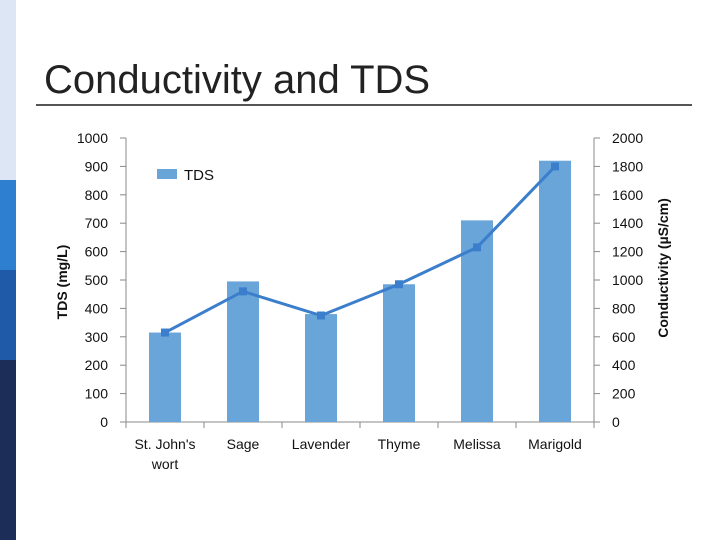 The width and height of the screenshot is (720, 540). What do you see at coordinates (555, 444) in the screenshot?
I see `x-tick-label: Marigold` at bounding box center [555, 444].